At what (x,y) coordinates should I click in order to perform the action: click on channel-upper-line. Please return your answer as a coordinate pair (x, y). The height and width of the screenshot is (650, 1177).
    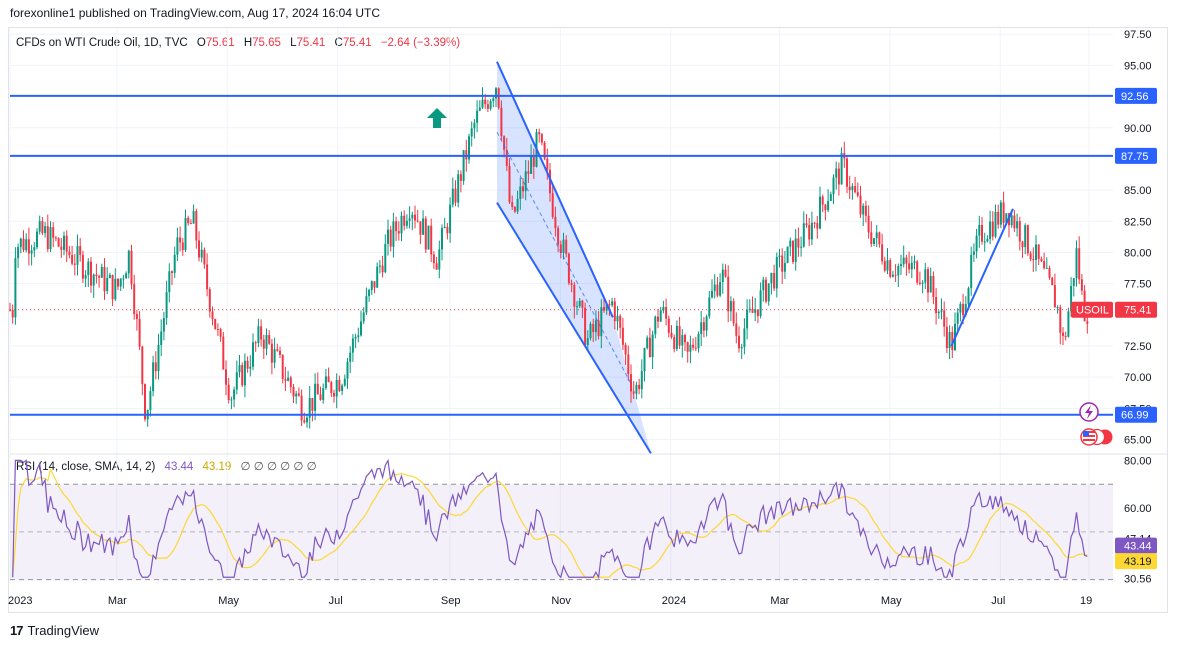
    Looking at the image, I should click on (555, 189).